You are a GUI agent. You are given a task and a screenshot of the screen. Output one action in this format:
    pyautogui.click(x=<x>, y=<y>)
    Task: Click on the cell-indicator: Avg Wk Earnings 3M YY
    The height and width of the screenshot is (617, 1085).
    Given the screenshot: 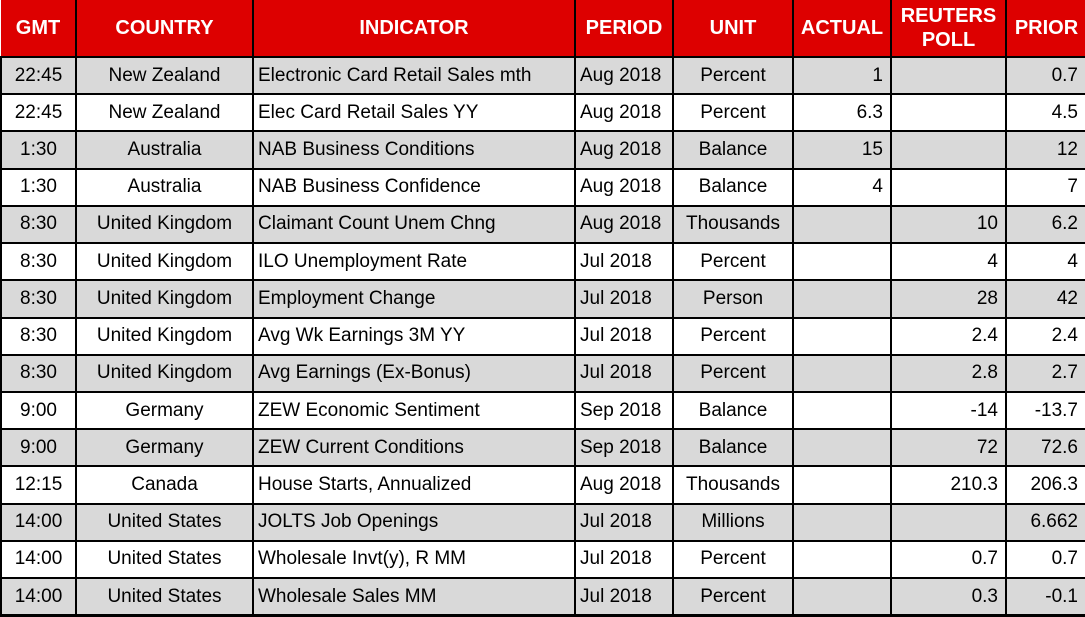 What is the action you would take?
    pyautogui.click(x=414, y=336)
    